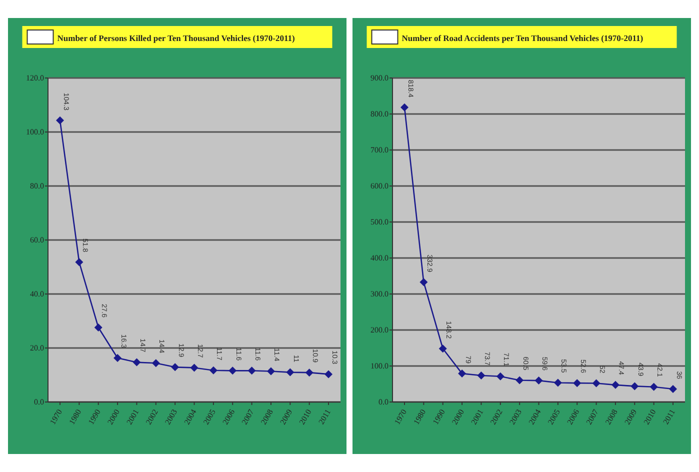  I want to click on y-tick-label: 60.0, so click(37, 240).